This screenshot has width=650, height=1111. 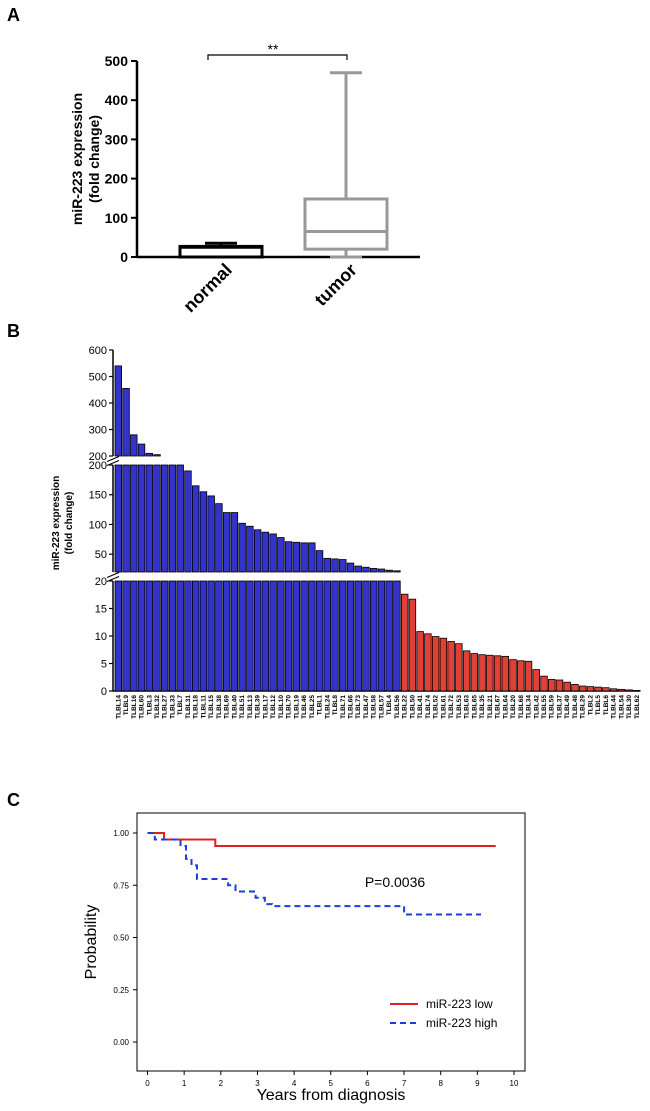 I want to click on y-tick-label: 300, so click(x=98, y=431).